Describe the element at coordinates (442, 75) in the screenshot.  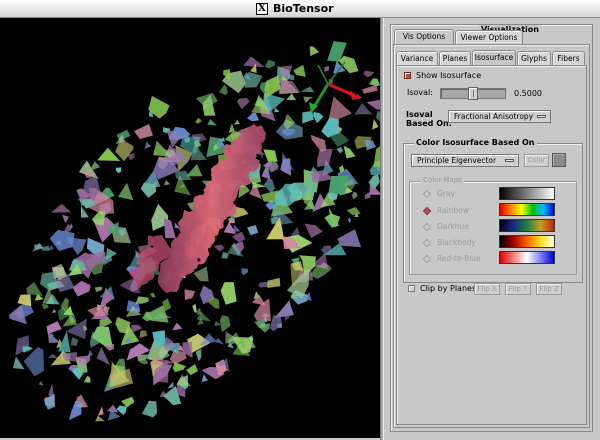
I see `show-isosurface-row: Show Isosurface` at that location.